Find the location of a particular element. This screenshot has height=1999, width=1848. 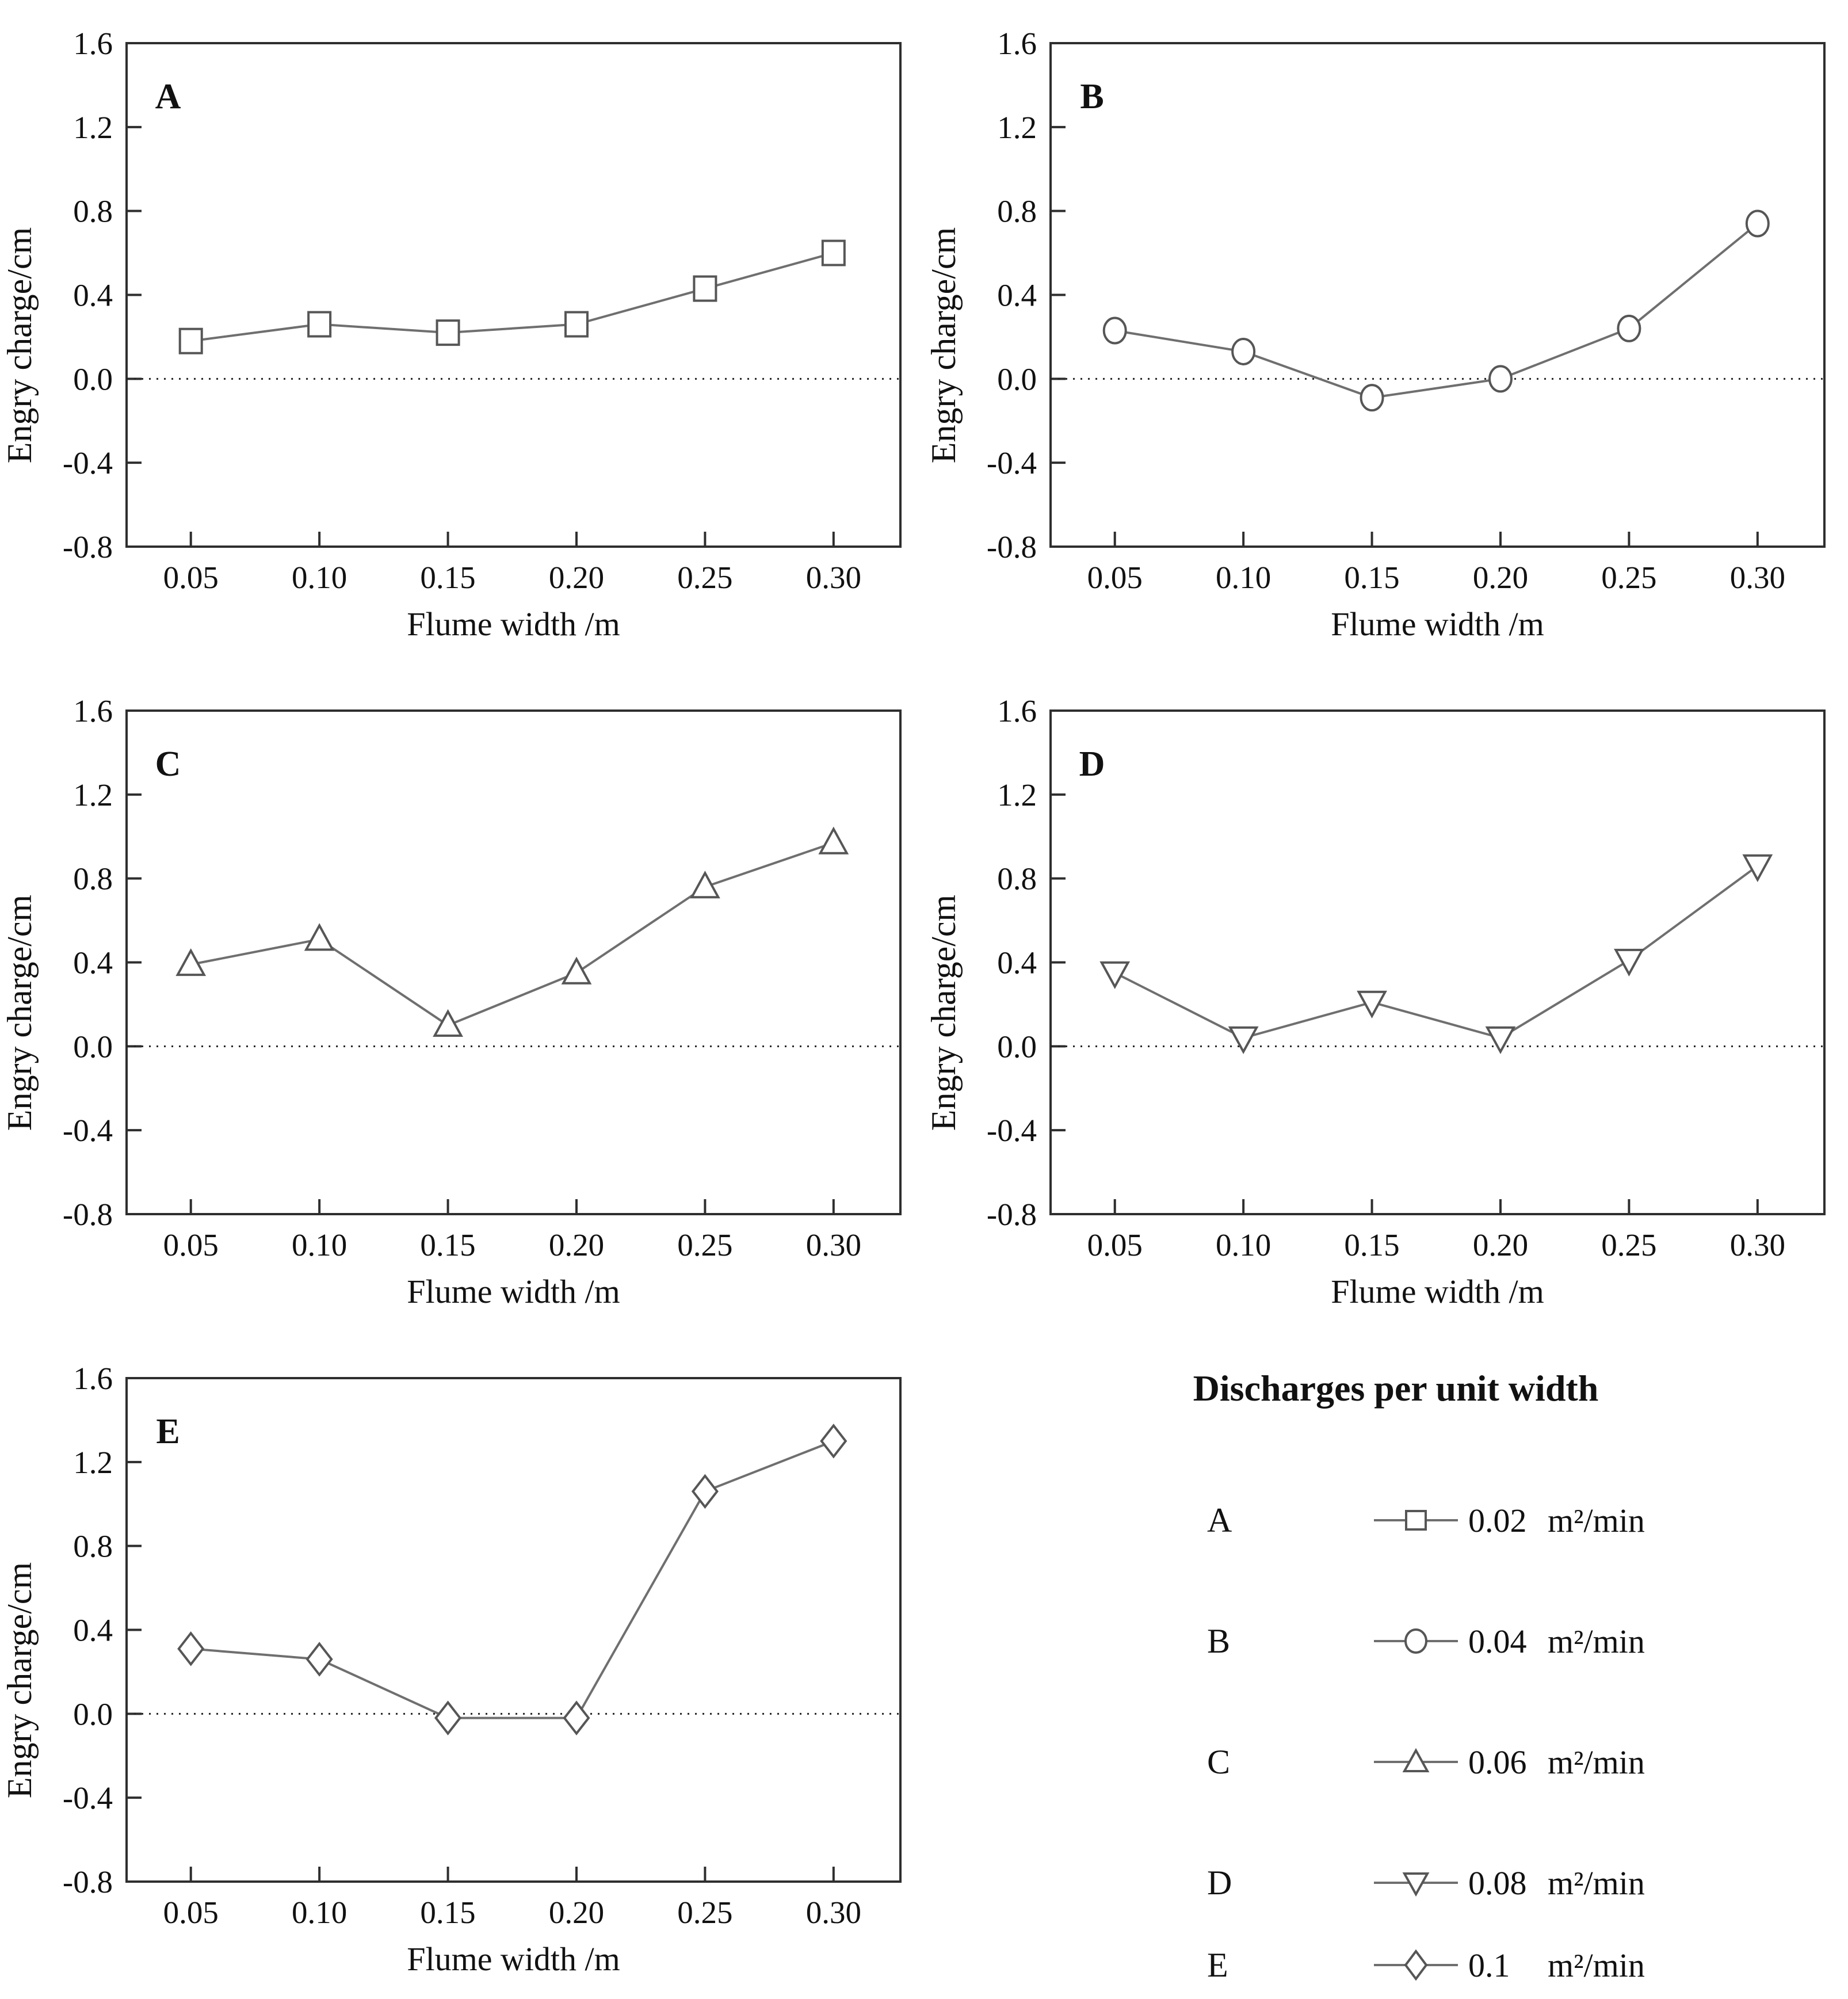

diamond-marker-icon is located at coordinates (1416, 1965).